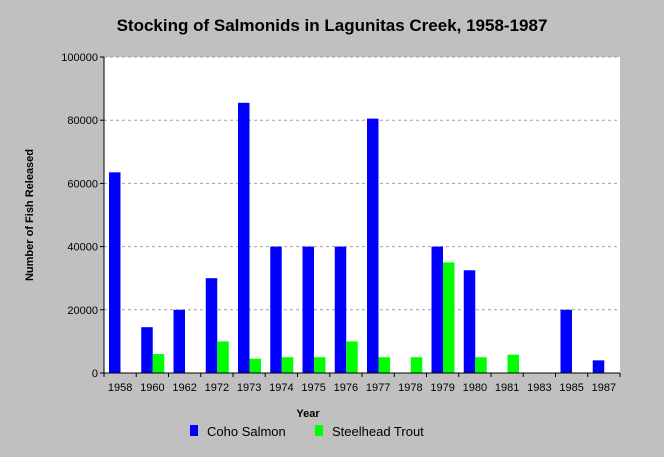 The height and width of the screenshot is (457, 664). I want to click on y-tick-label: 20000, so click(82, 311).